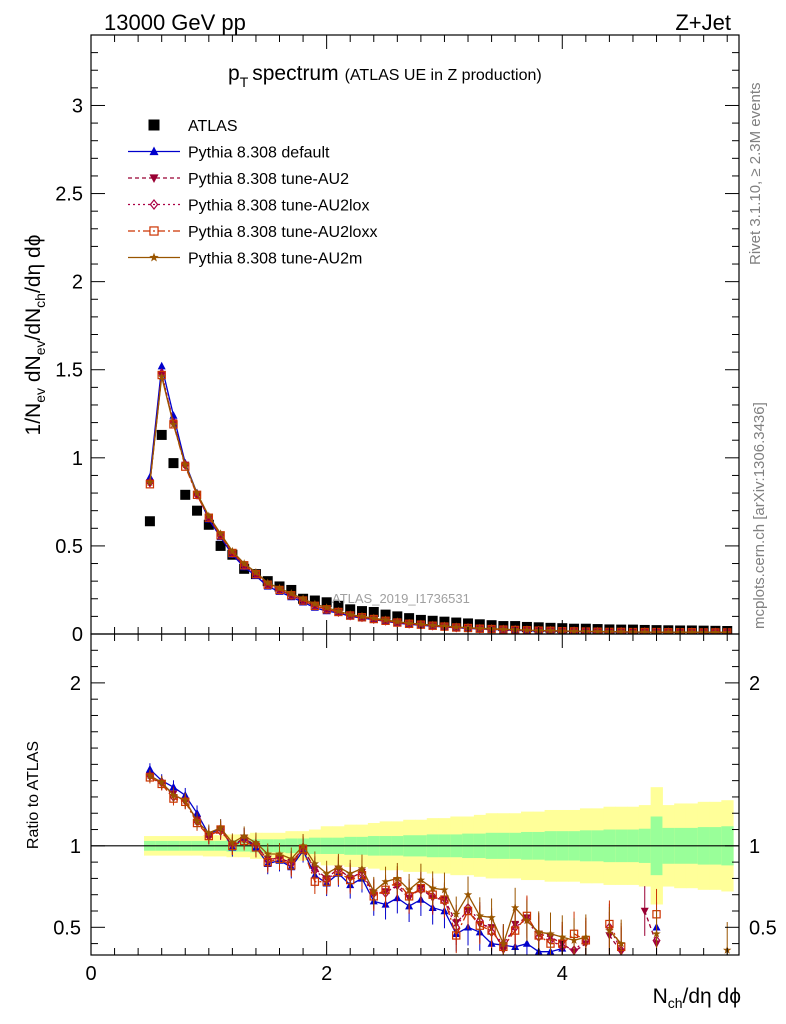  What do you see at coordinates (35, 335) in the screenshot?
I see `main-y-axis-label: 1/Nev dNev/dNch/dη dϕ` at bounding box center [35, 335].